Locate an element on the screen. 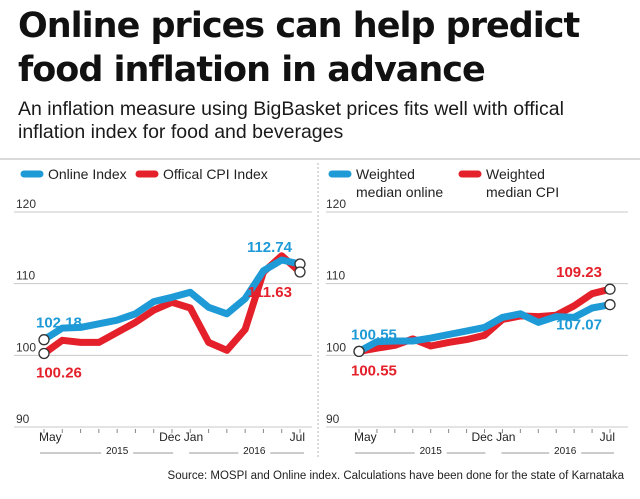 The height and width of the screenshot is (499, 640). data-label: 102.18 is located at coordinates (59, 323).